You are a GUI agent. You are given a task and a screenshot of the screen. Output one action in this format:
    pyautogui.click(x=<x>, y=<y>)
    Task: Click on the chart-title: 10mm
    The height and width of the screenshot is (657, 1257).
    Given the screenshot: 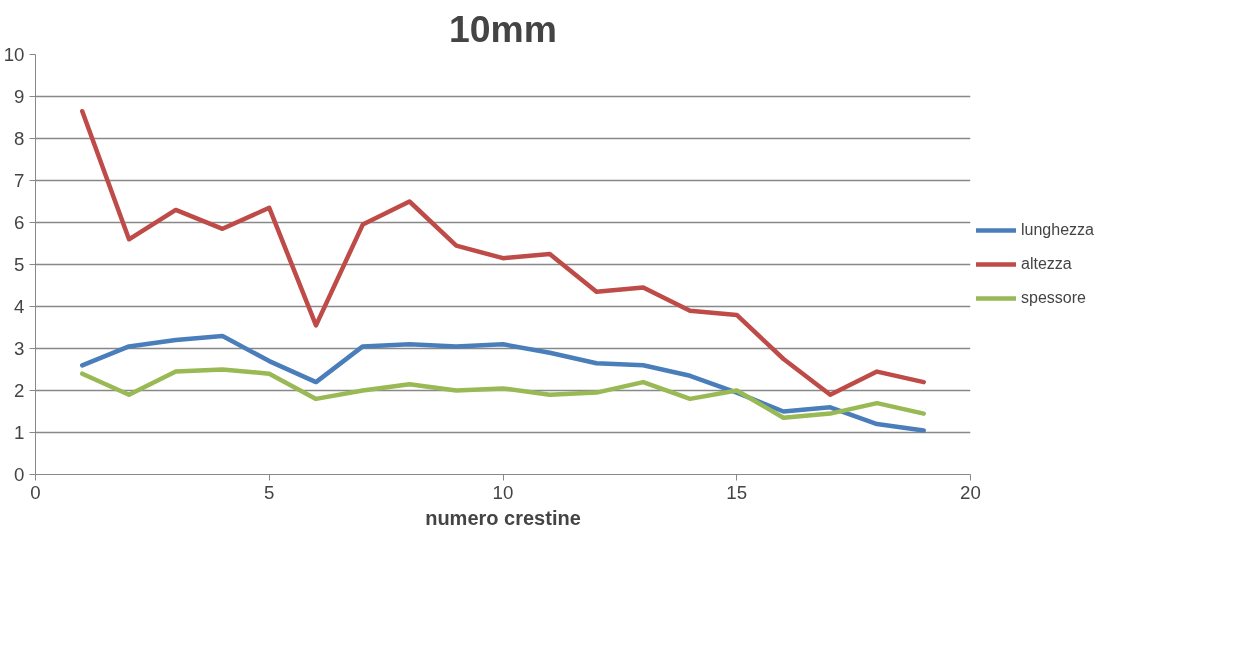 What is the action you would take?
    pyautogui.click(x=503, y=28)
    